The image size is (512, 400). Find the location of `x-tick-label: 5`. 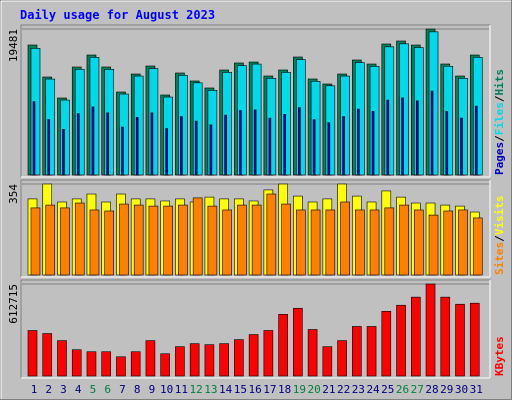

x-tick-label: 5 is located at coordinates (93, 389).